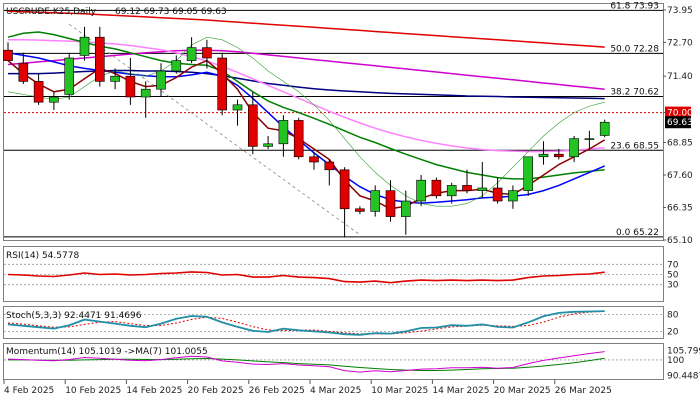 The image size is (700, 400). I want to click on price-tick-label: 68.85, so click(680, 144).